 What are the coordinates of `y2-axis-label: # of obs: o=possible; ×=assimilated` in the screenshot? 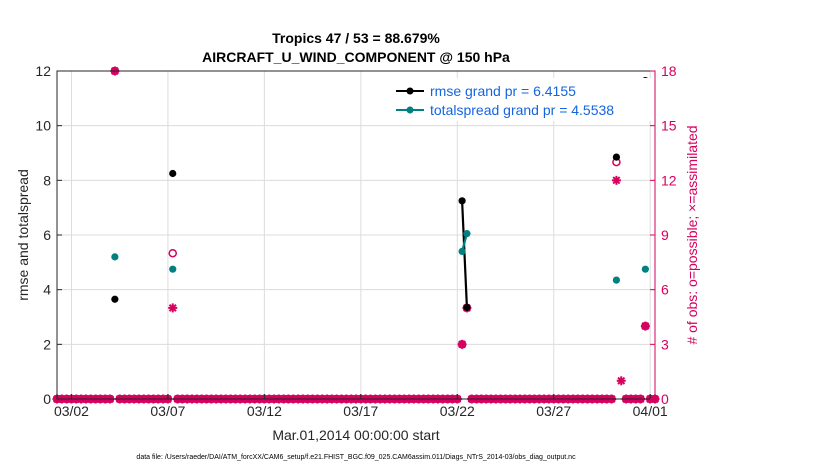 It's located at (692, 234).